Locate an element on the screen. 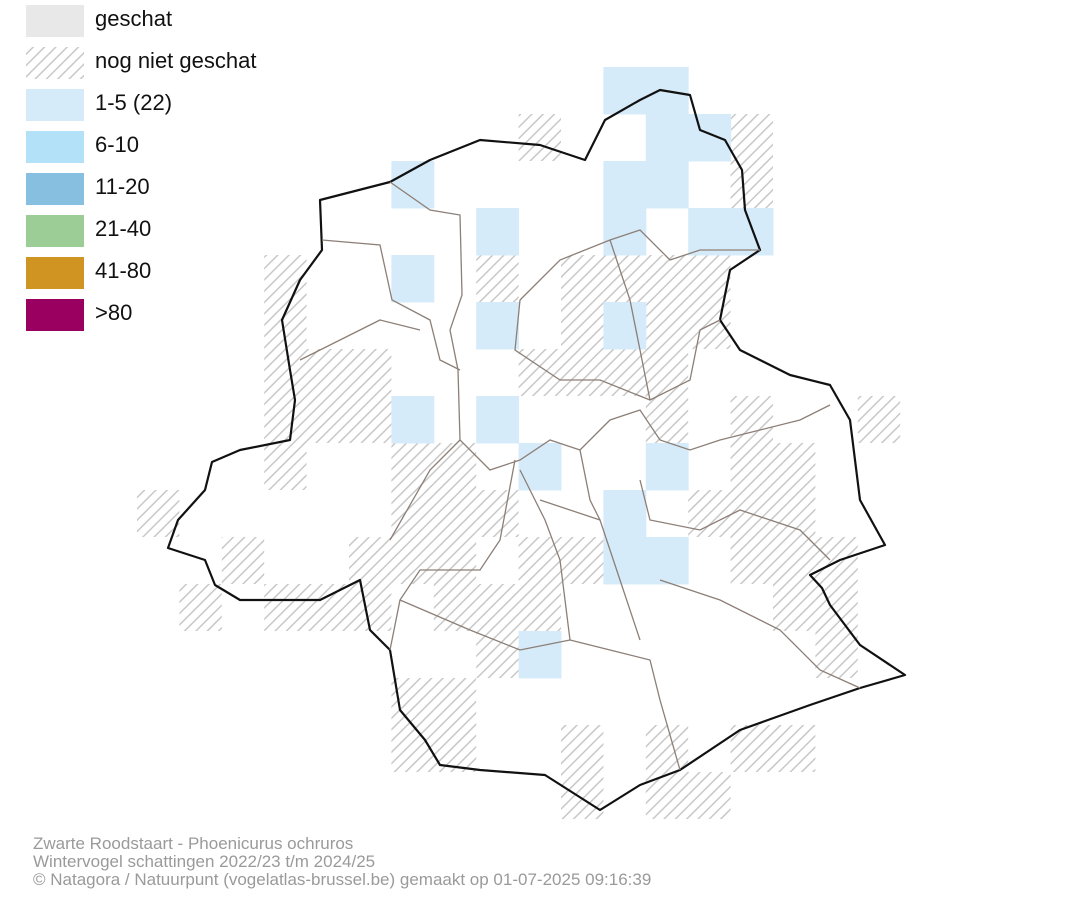 Image resolution: width=1074 pixels, height=900 pixels. legend-label: 1-5 (22) is located at coordinates (133, 102).